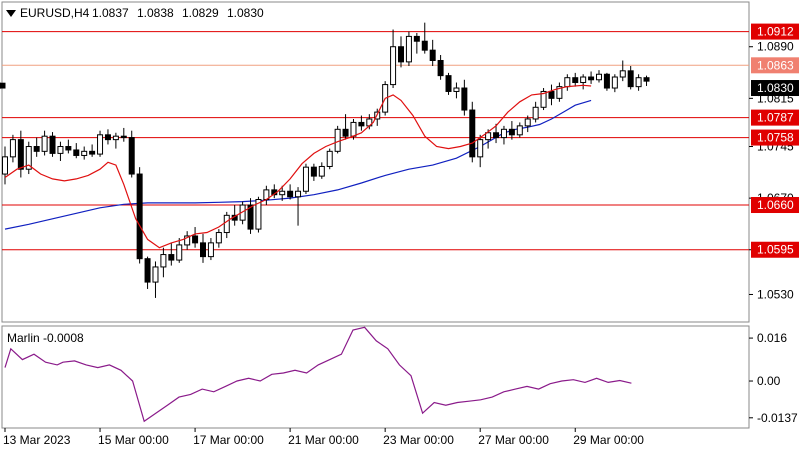 This screenshot has width=807, height=452. What do you see at coordinates (200, 13) in the screenshot?
I see `low-value: 1.0829` at bounding box center [200, 13].